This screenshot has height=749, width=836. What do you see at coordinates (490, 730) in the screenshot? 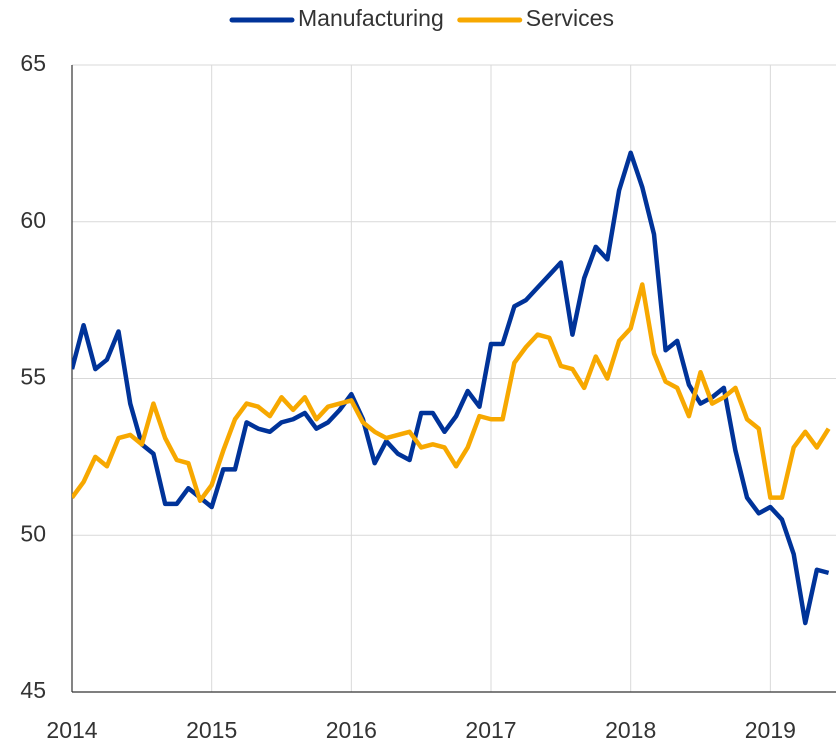
I see `x-tick-label: 2017` at bounding box center [490, 730].